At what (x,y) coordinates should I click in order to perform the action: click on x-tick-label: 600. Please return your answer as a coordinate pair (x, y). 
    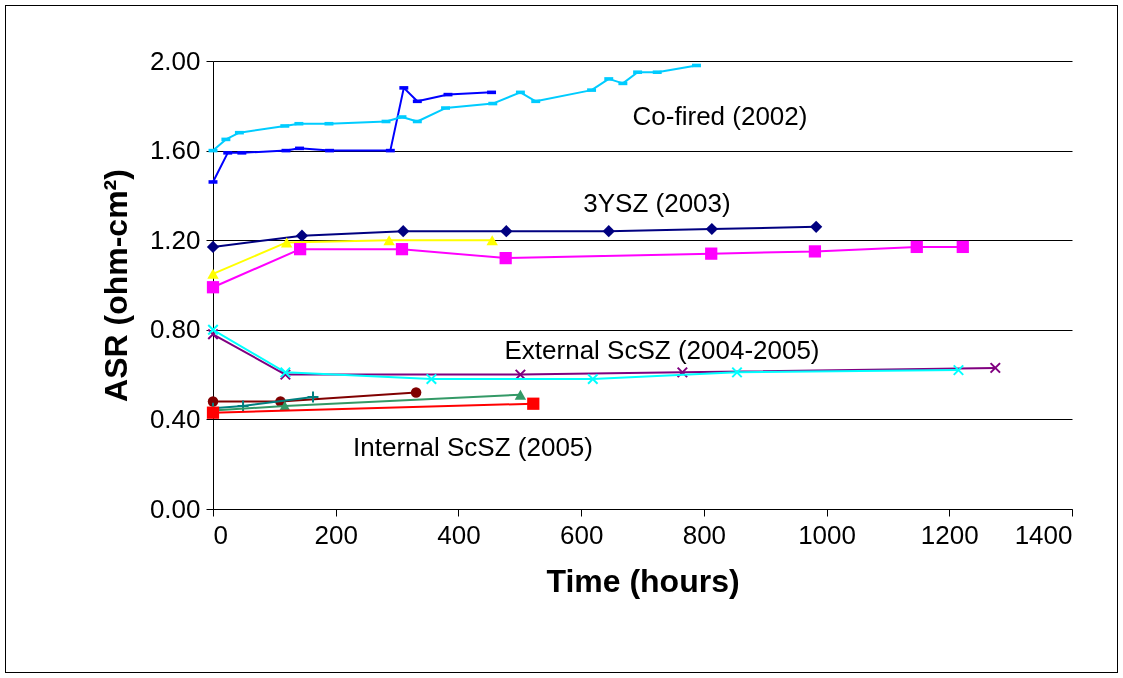
    Looking at the image, I should click on (581, 534).